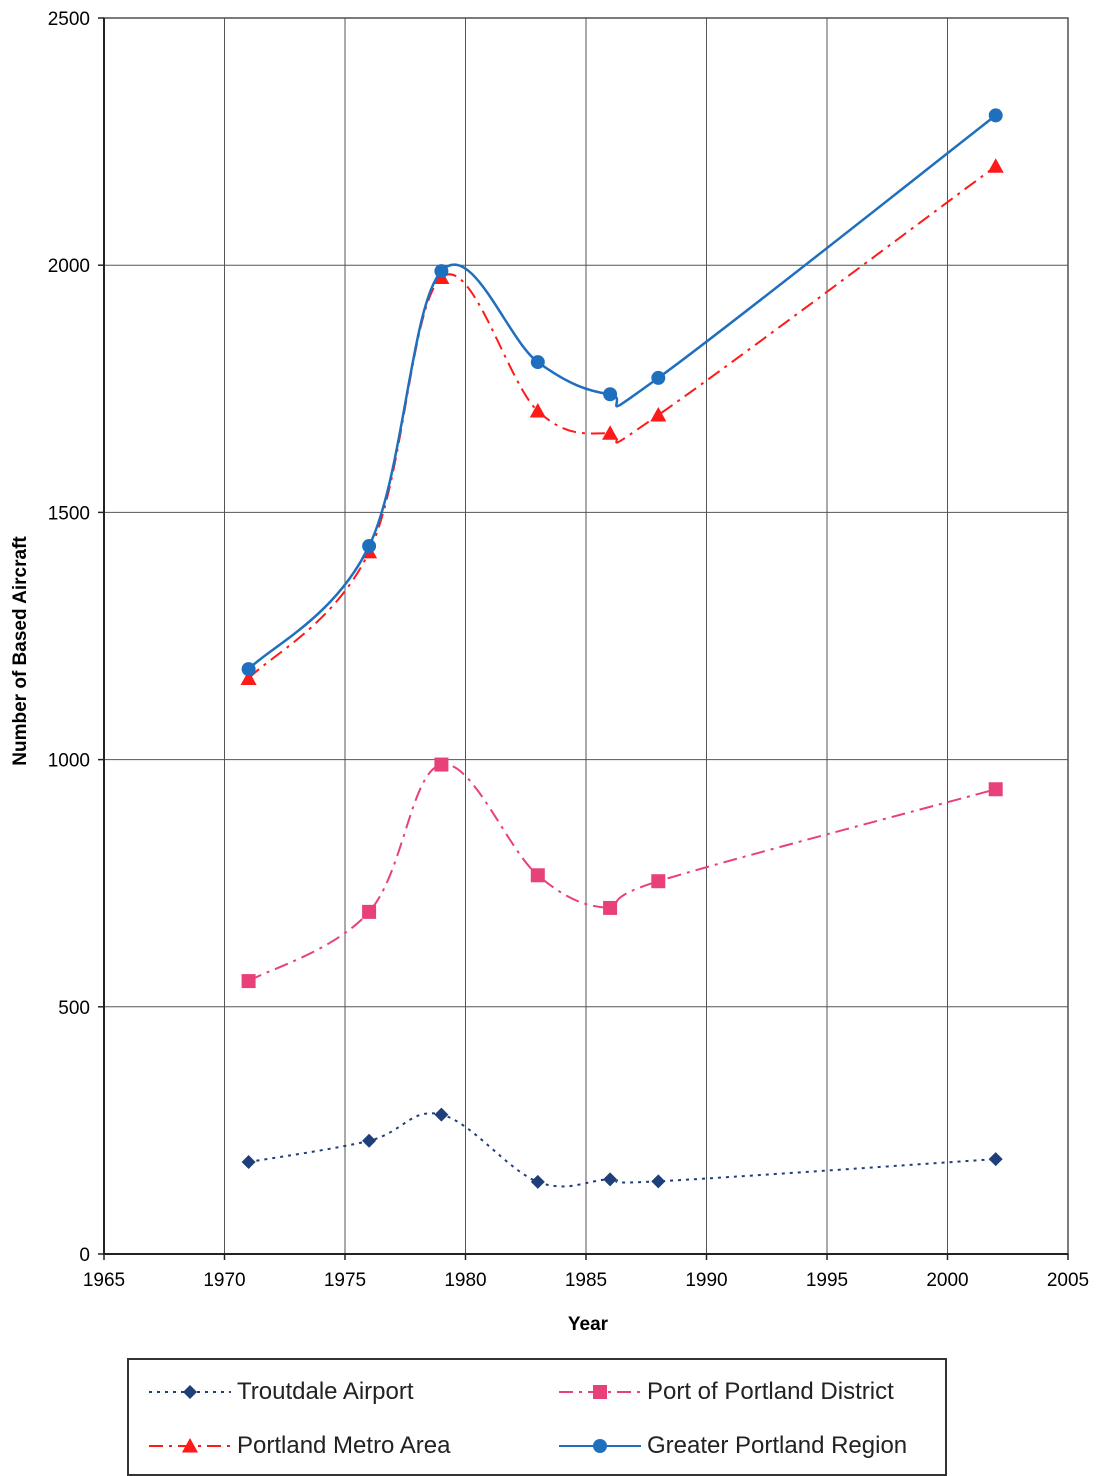  Describe the element at coordinates (84, 1255) in the screenshot. I see `y-tick-label: 0` at that location.